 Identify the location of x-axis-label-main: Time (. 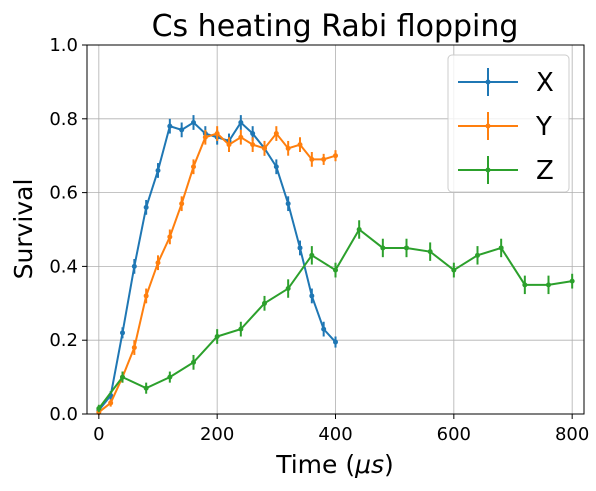
(315, 464).